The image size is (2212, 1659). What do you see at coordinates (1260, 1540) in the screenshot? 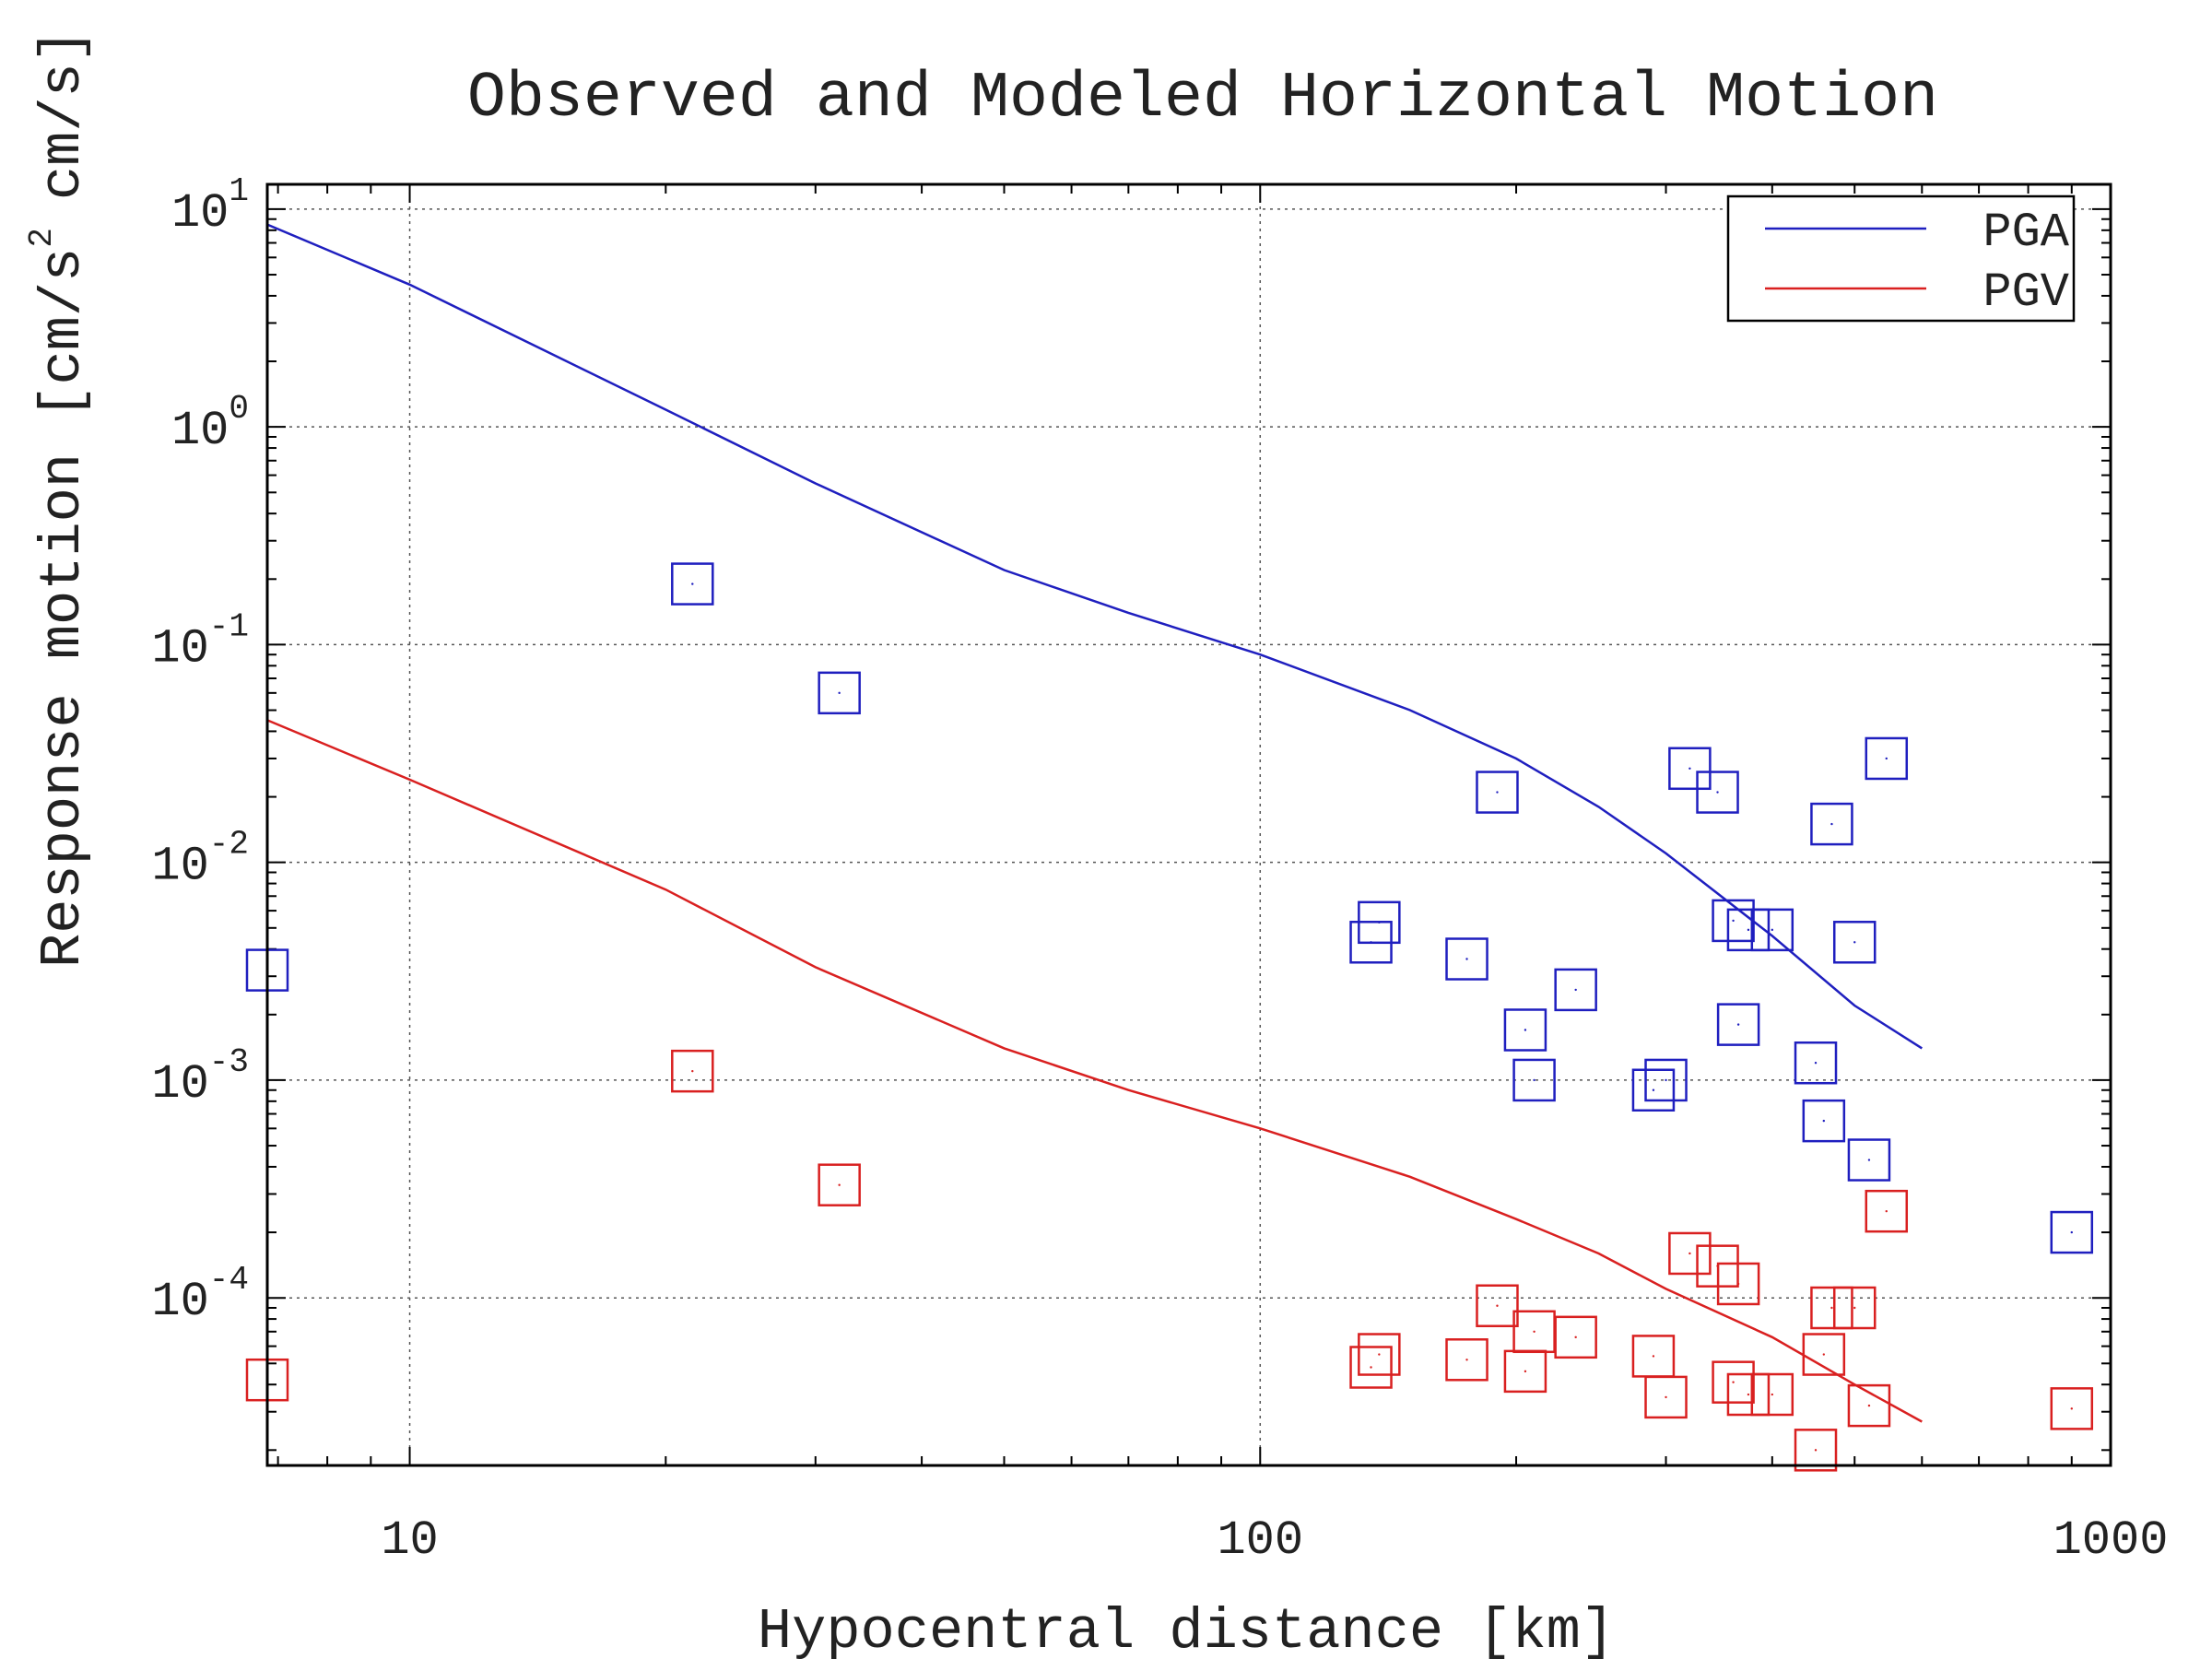
I see `x-tick-label: 100` at bounding box center [1260, 1540].